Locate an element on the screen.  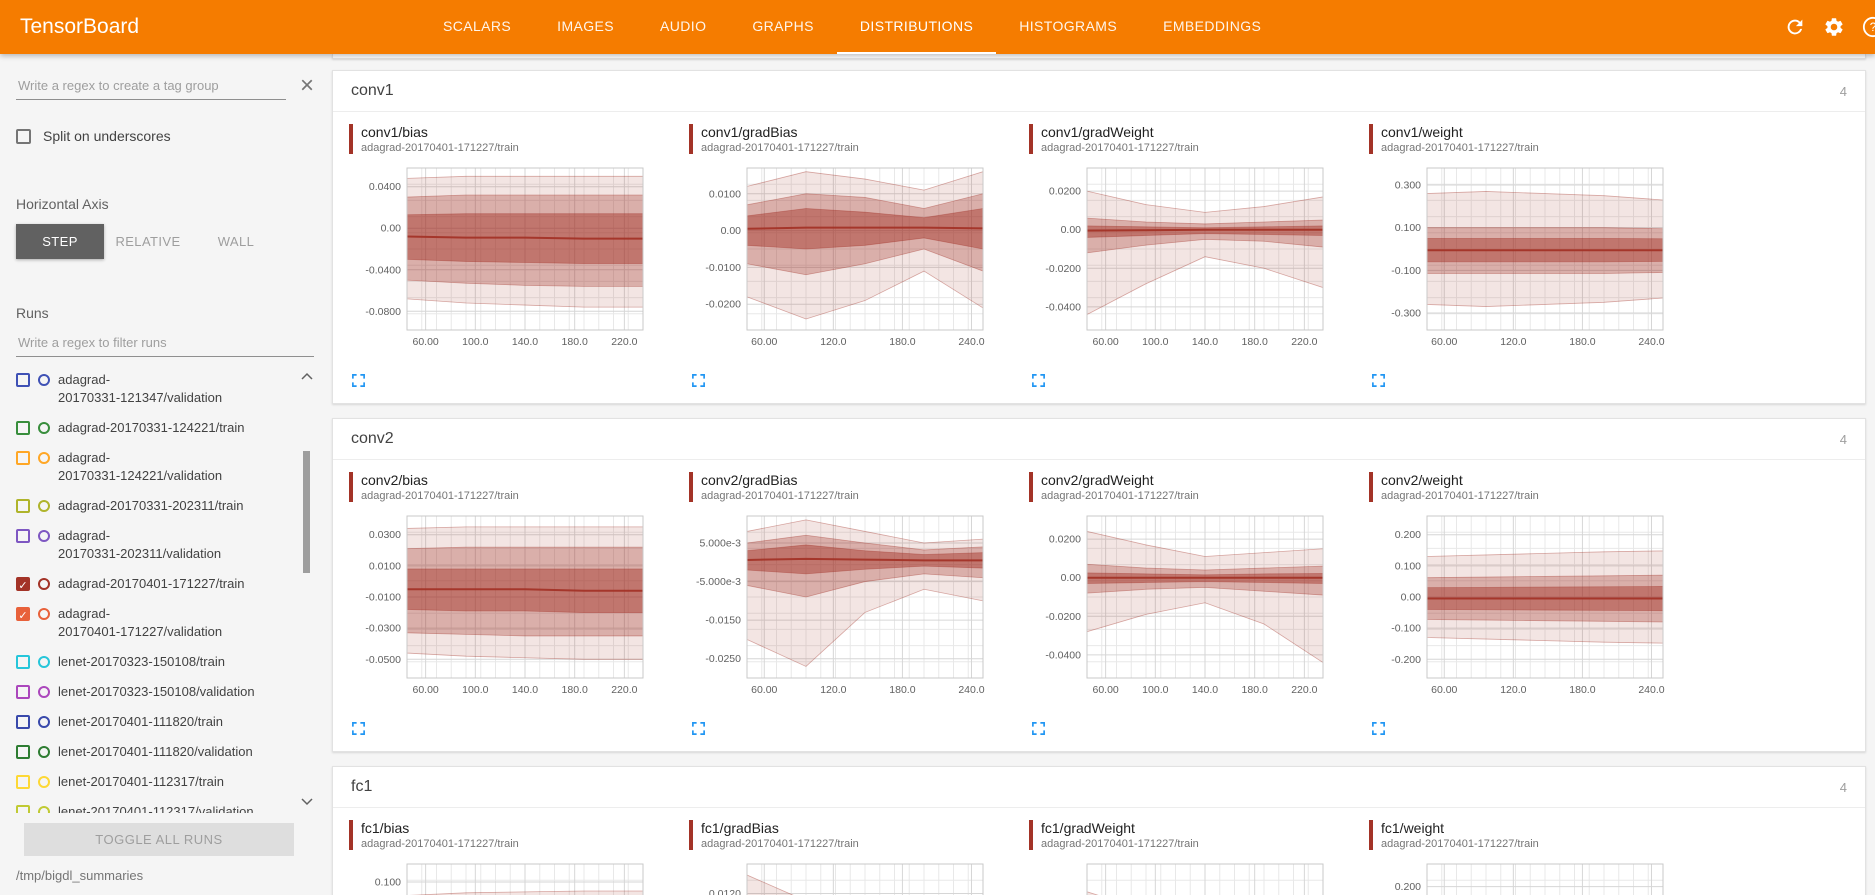
run-row: lenet-20170401-111820/validation is located at coordinates (151, 752).